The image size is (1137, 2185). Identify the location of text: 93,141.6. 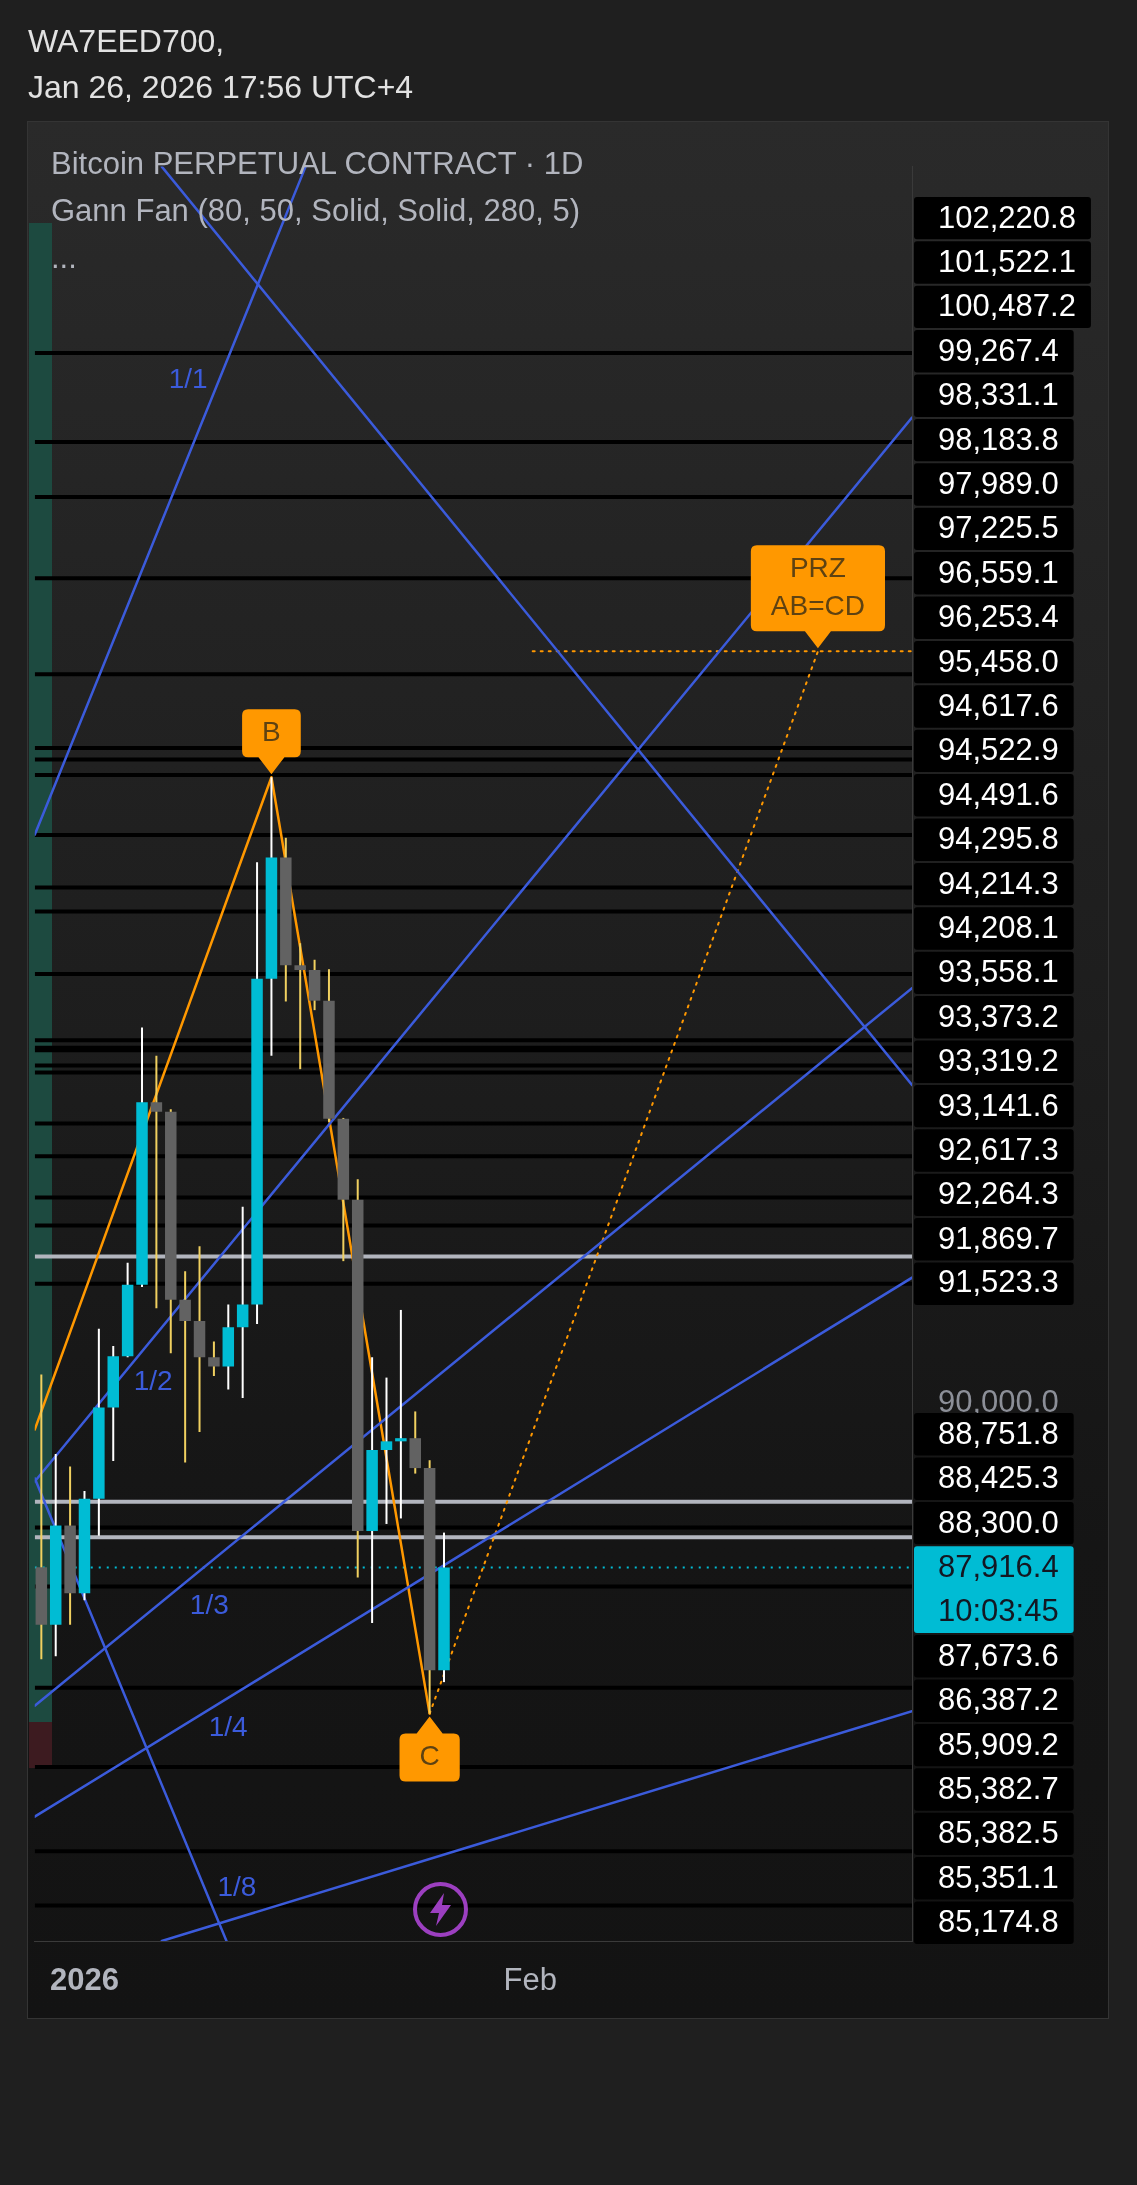
(998, 1105).